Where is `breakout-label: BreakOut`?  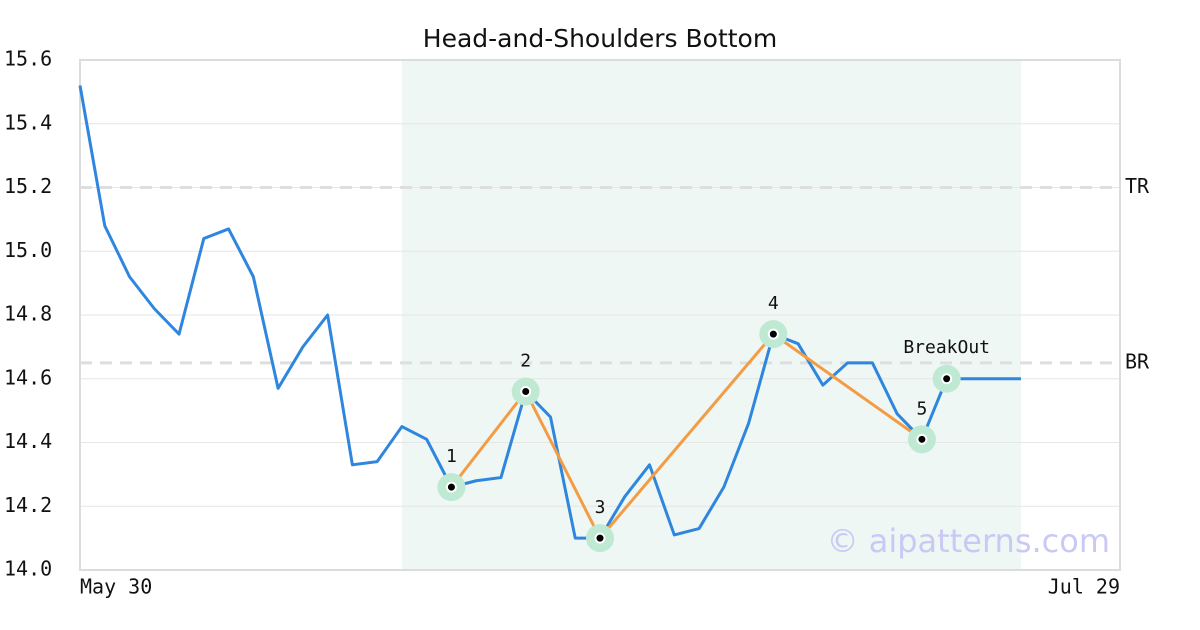
breakout-label: BreakOut is located at coordinates (946, 347).